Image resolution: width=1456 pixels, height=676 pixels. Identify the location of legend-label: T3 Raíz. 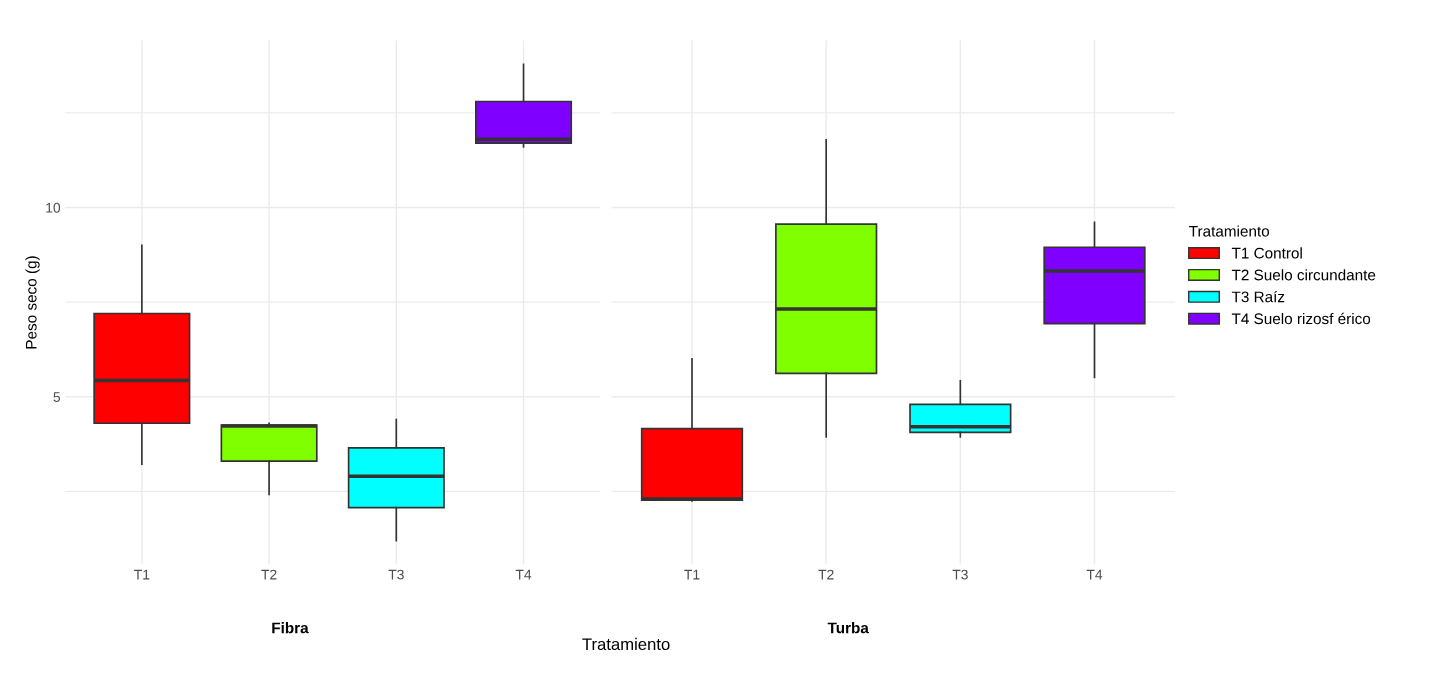
(1258, 296).